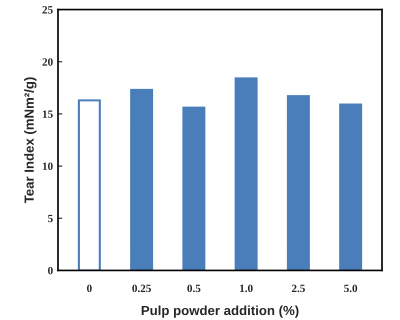  Describe the element at coordinates (47, 62) in the screenshot. I see `y-tick-label: 20` at that location.